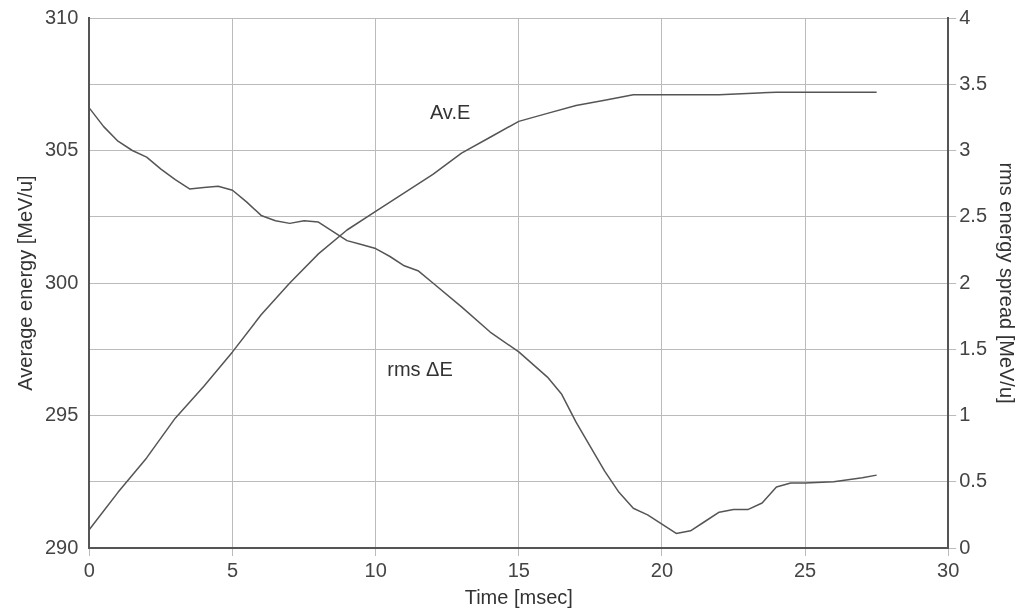  Describe the element at coordinates (965, 149) in the screenshot. I see `y2-tick-label: 3` at that location.